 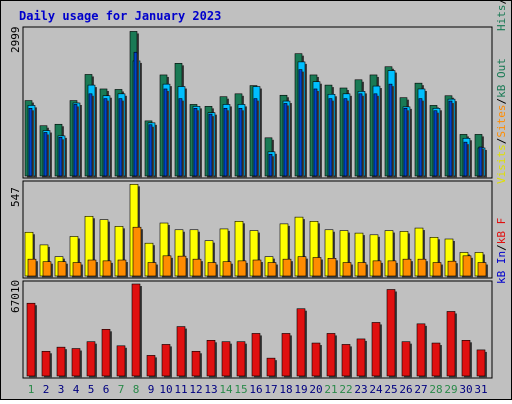 I want to click on bar-pages-20-shadow, so click(x=317, y=134).